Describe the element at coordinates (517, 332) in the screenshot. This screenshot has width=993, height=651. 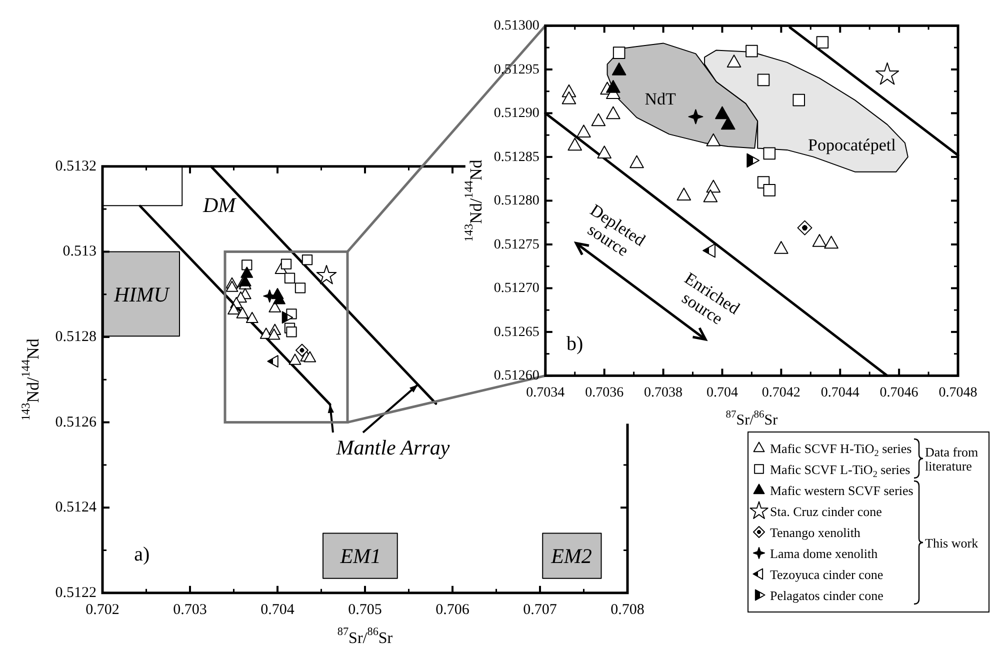
I see `y-tick-label: 0.51265` at that location.